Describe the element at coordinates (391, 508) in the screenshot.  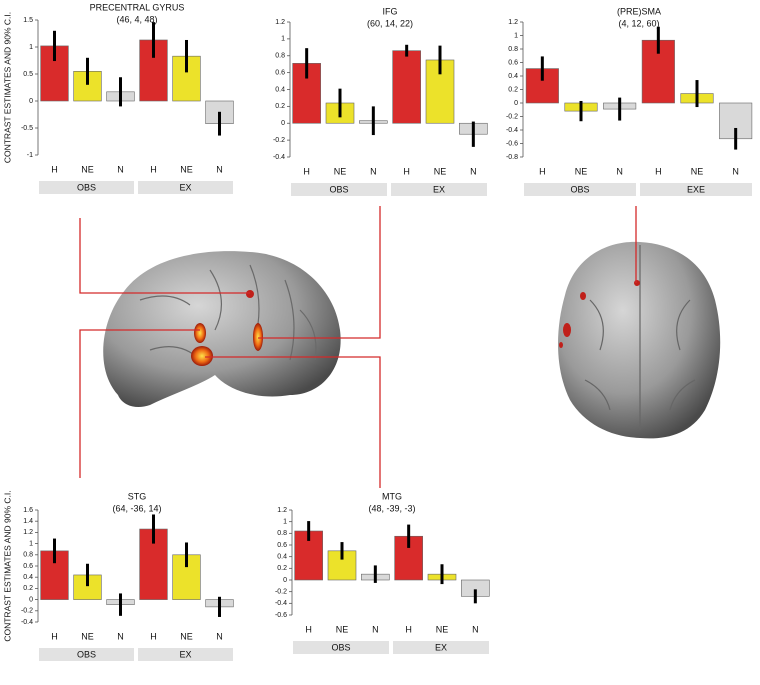
I see `chart-subtitle: (48, -39, -3)` at that location.